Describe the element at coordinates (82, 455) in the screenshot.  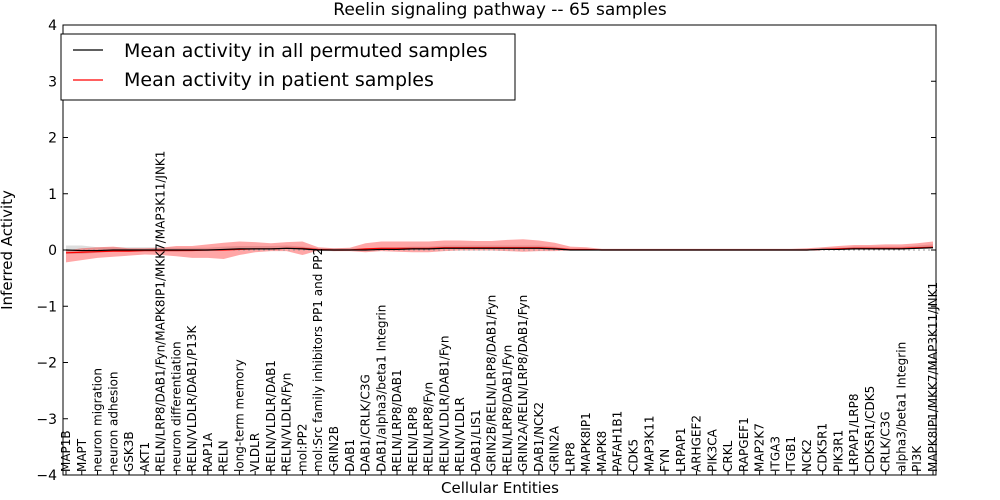
I see `x-tick-label: MAPT` at that location.